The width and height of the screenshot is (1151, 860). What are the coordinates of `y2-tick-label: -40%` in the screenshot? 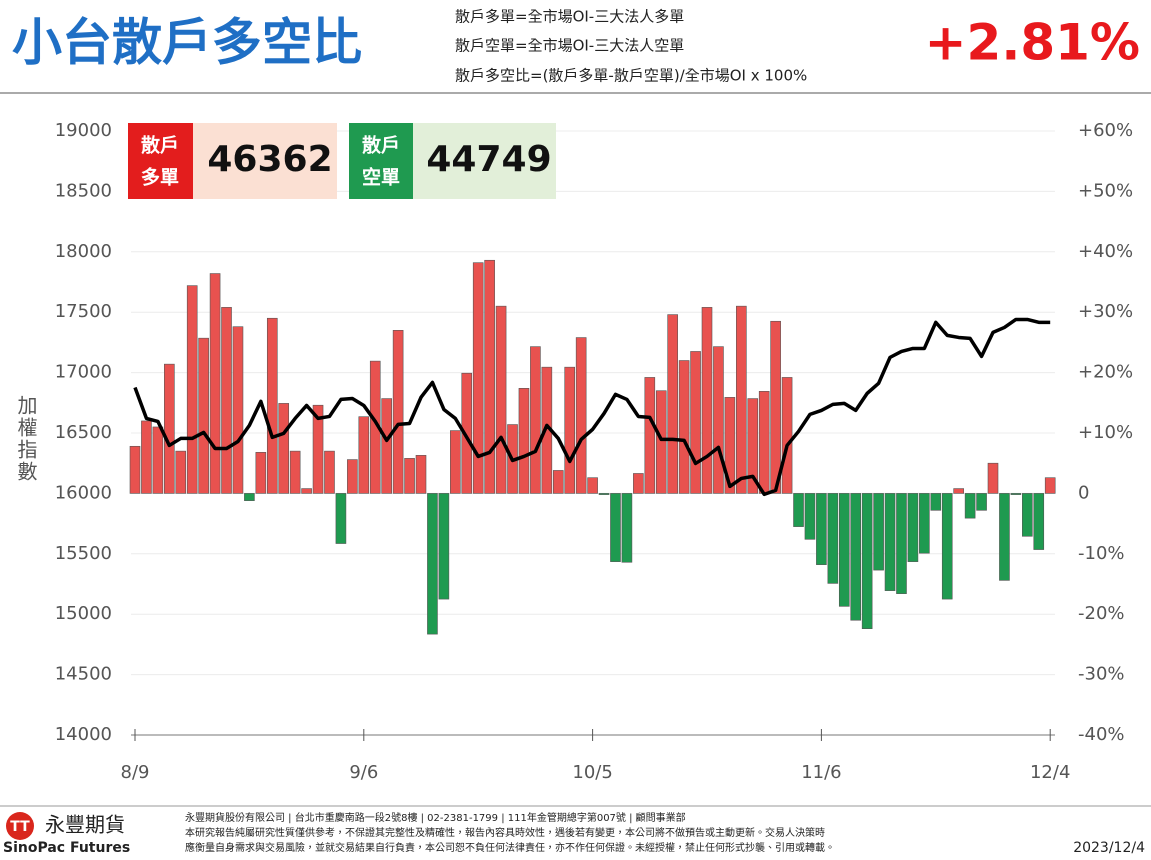 It's located at (1101, 734).